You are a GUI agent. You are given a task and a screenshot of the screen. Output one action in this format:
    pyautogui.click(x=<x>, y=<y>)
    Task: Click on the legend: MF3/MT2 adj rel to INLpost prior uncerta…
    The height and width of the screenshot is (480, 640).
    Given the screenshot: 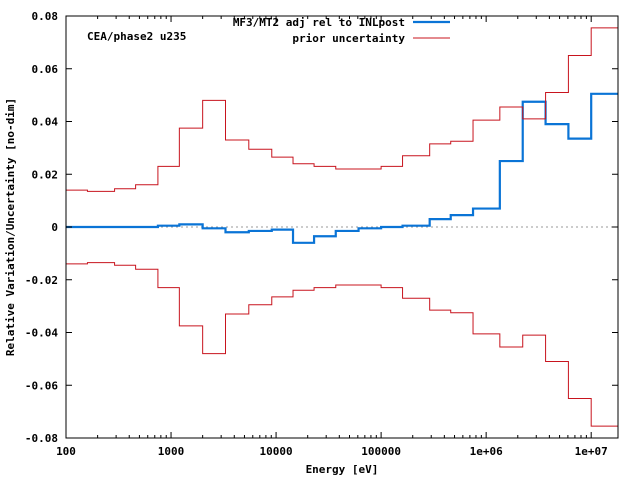 What is the action you would take?
    pyautogui.click(x=341, y=30)
    